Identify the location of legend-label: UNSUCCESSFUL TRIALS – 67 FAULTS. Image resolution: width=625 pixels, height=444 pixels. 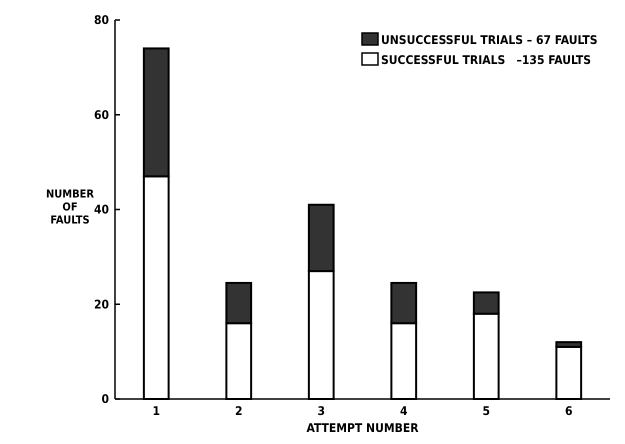
(489, 40).